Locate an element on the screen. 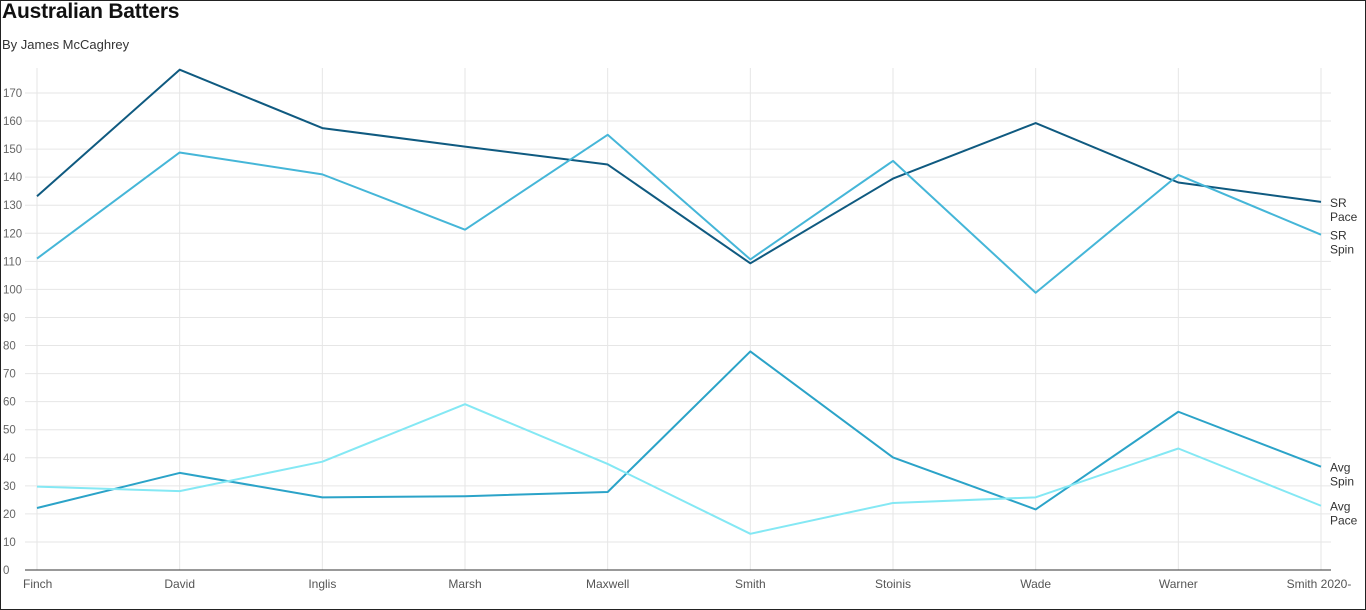 The width and height of the screenshot is (1366, 610). y-tick-label: 150 is located at coordinates (12, 150).